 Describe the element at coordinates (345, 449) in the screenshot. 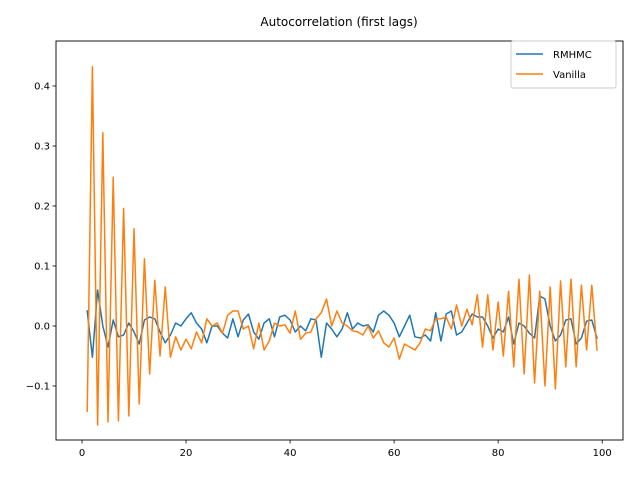

I see `x-axis: 0 20 40 60 80 100` at that location.